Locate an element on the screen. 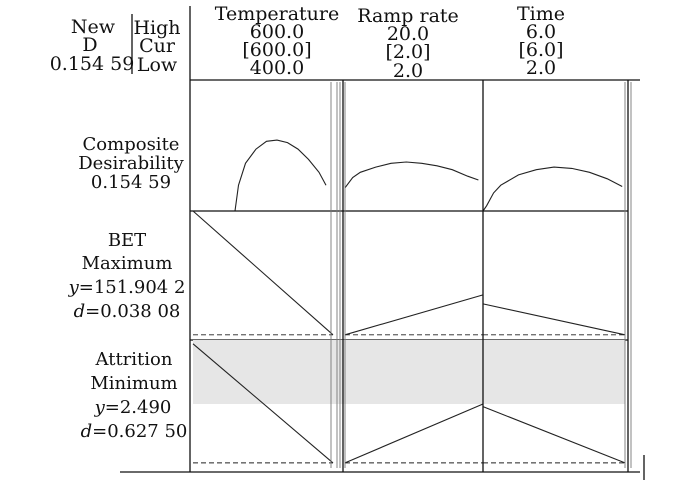 The image size is (700, 490). factor-time-cur: [6.0] is located at coordinates (540, 50).